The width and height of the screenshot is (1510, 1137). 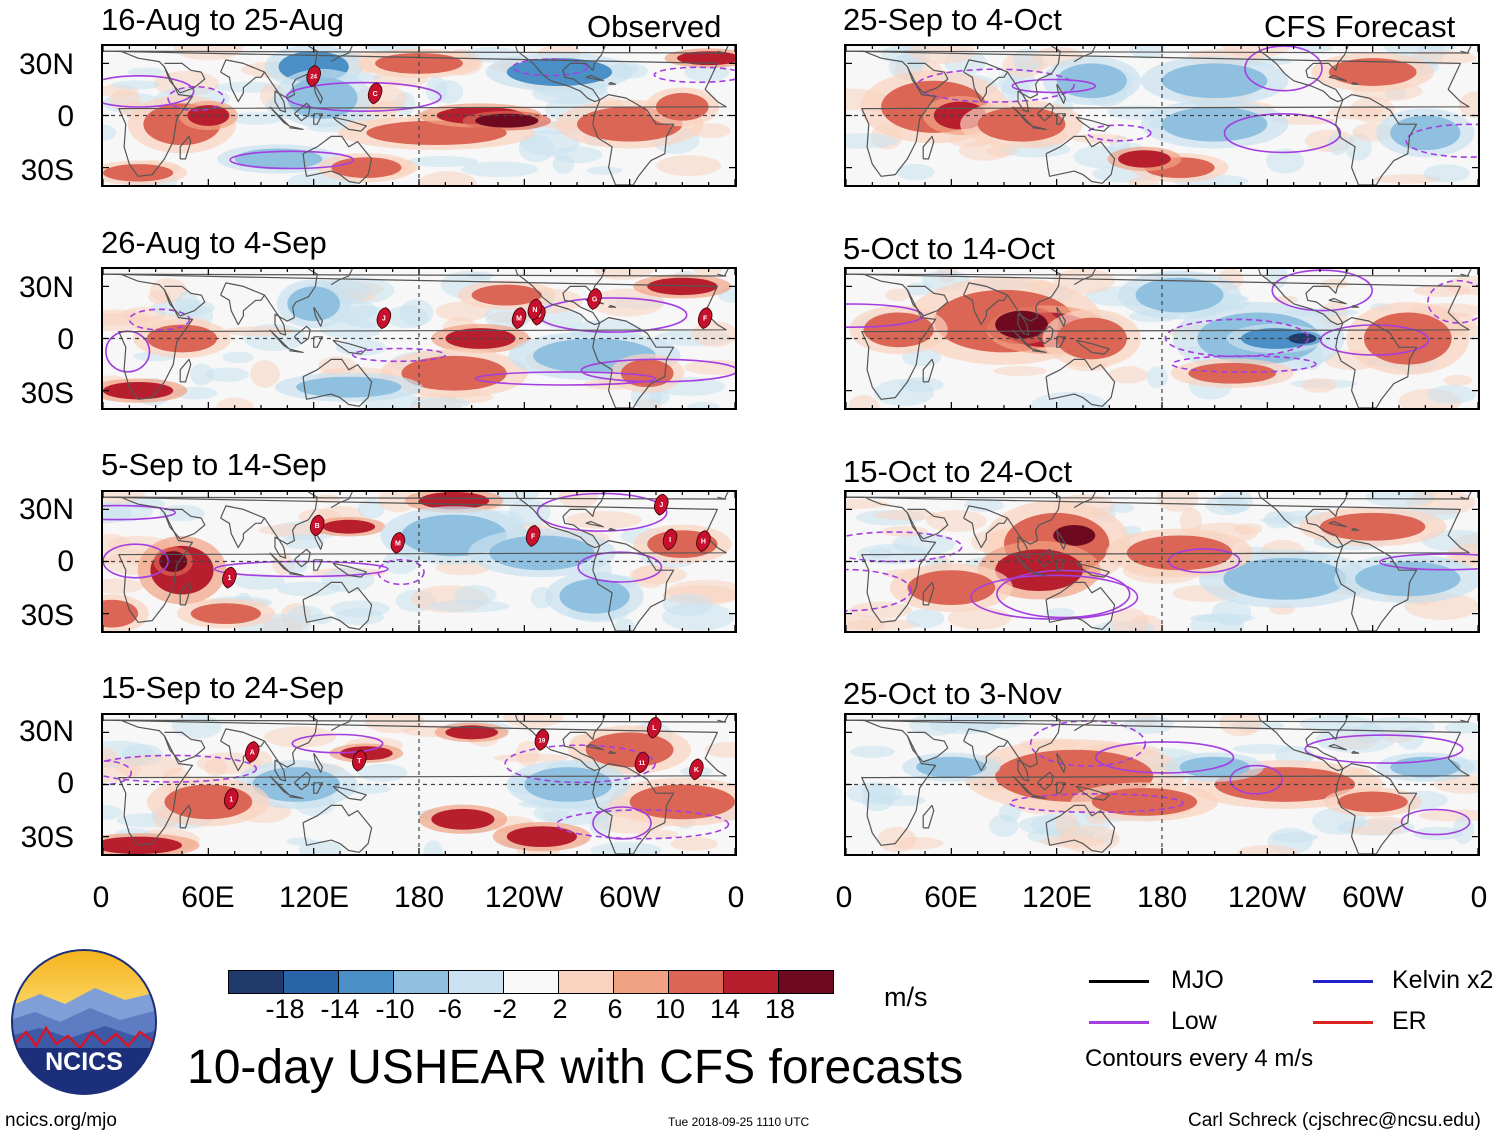 What do you see at coordinates (958, 471) in the screenshot?
I see `panel-title-forecast-3: 15-Oct to 24-Oct` at bounding box center [958, 471].